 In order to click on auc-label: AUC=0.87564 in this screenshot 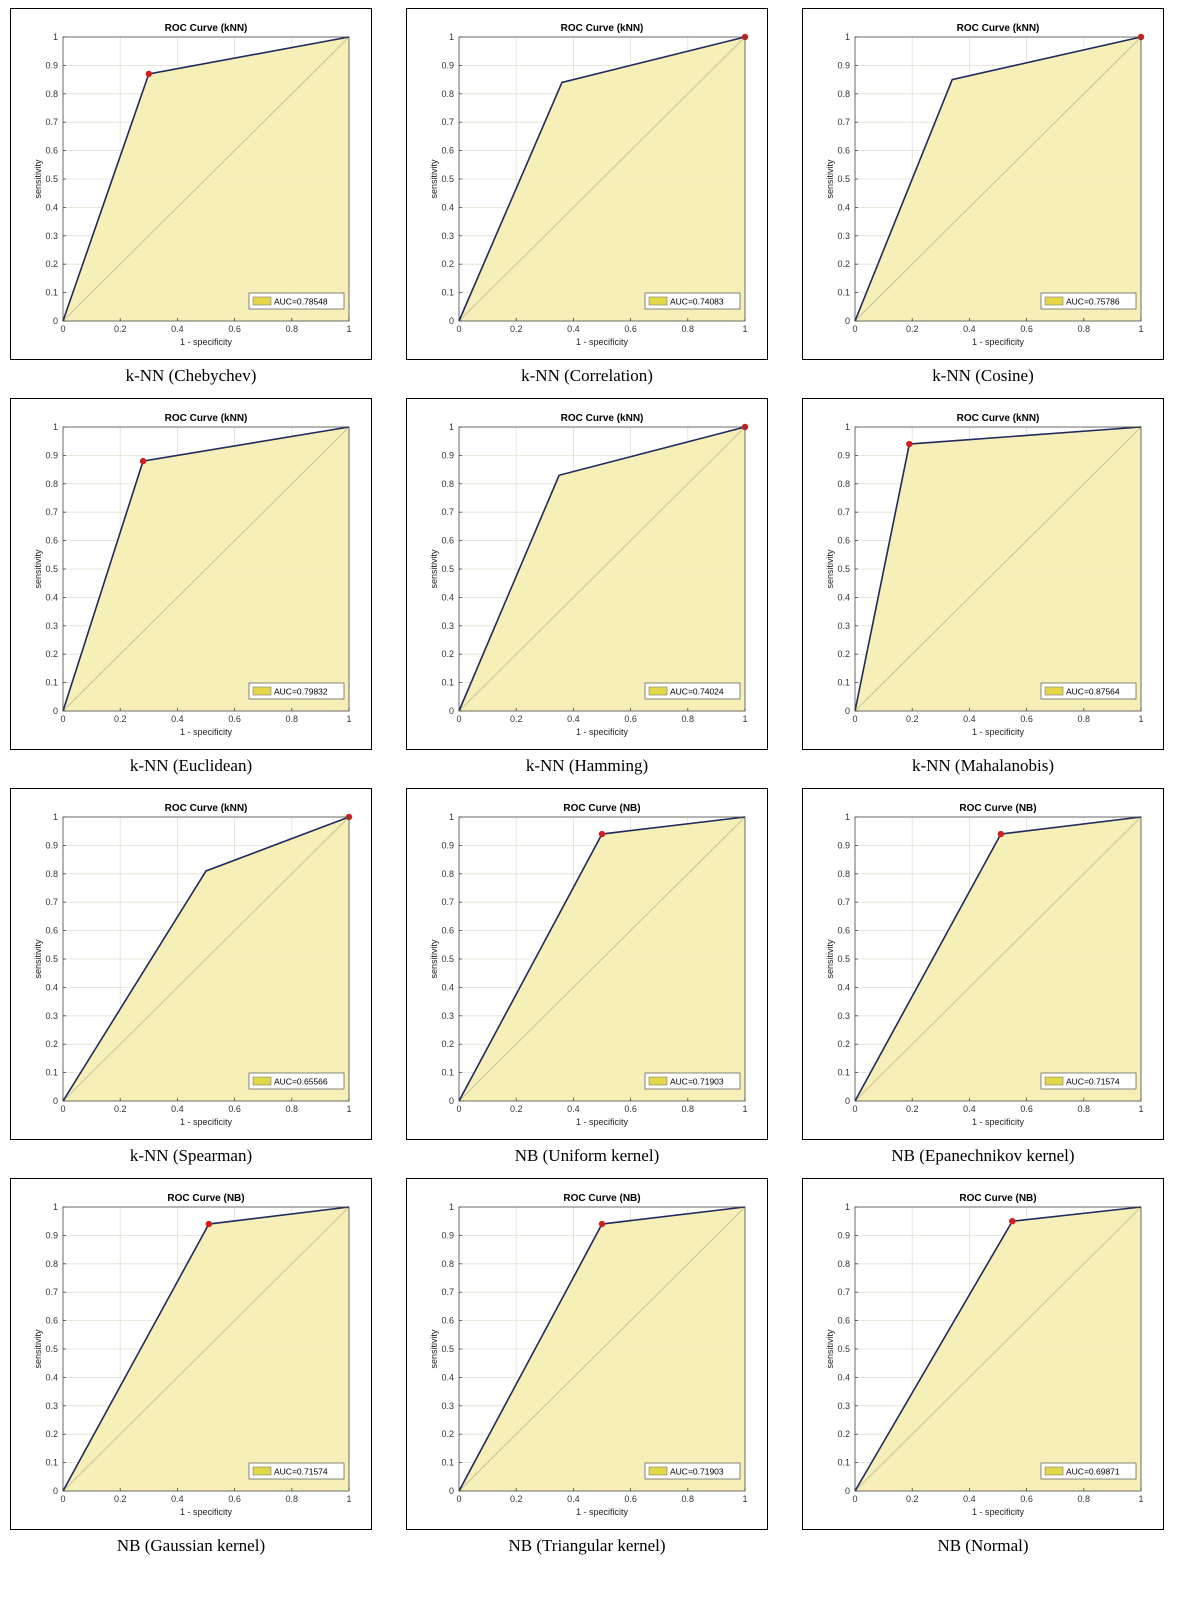, I will do `click(1093, 692)`.